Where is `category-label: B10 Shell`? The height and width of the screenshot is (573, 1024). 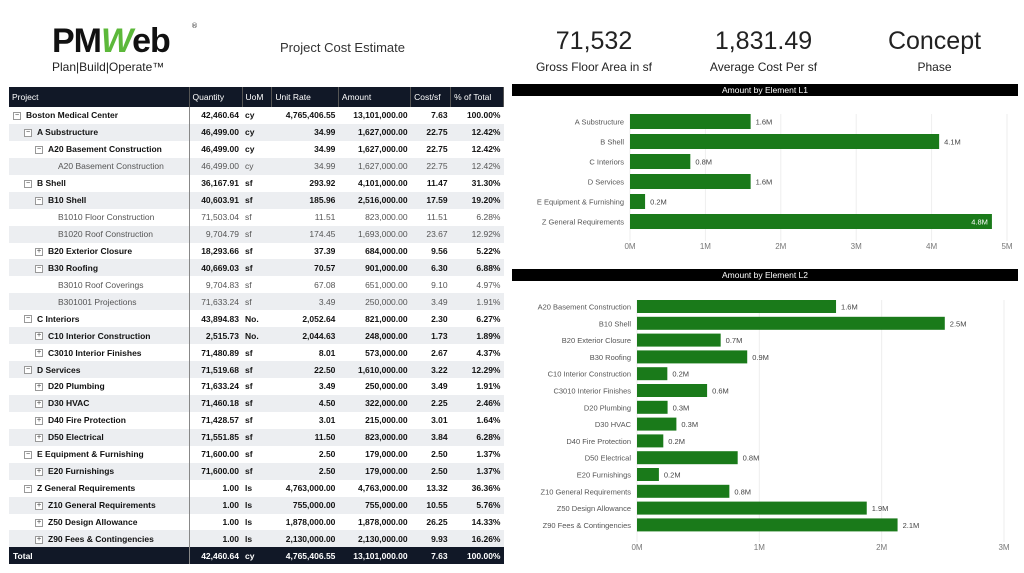
category-label: B10 Shell is located at coordinates (615, 323).